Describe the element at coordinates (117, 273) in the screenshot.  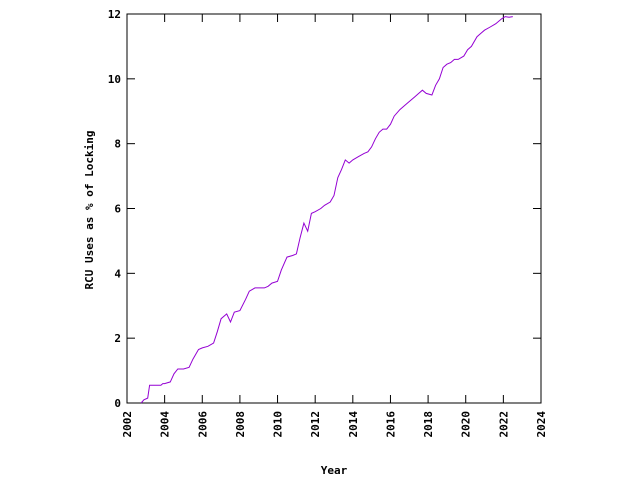
I see `y-tick-label: 4` at that location.